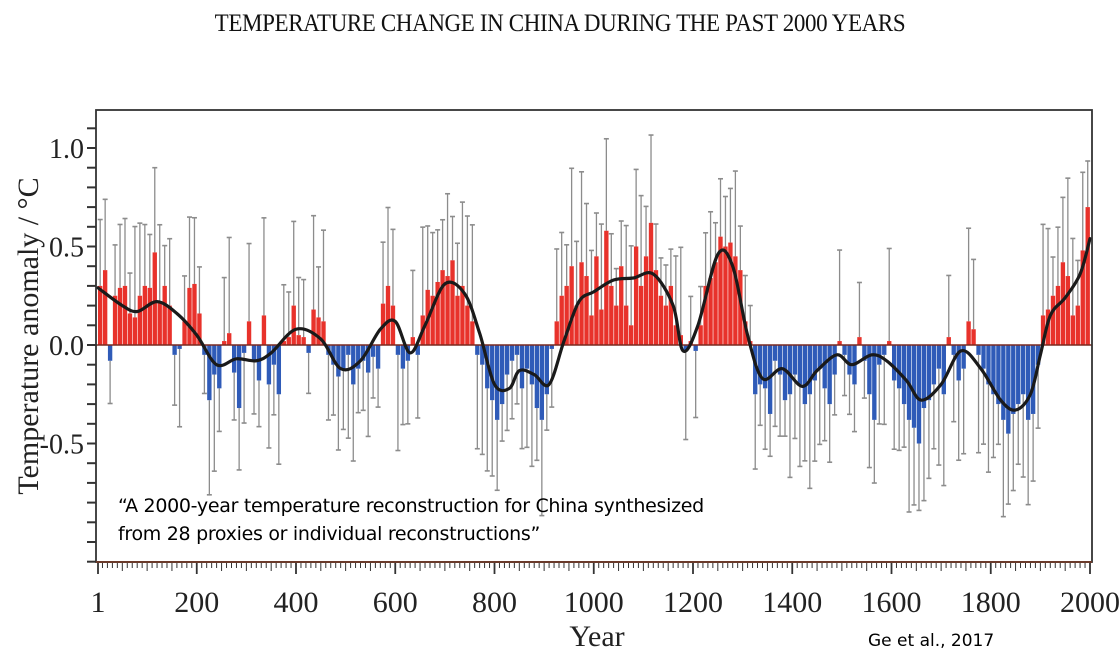 This screenshot has width=1120, height=662. Describe the element at coordinates (792, 602) in the screenshot. I see `x-tick-label: 1400` at that location.